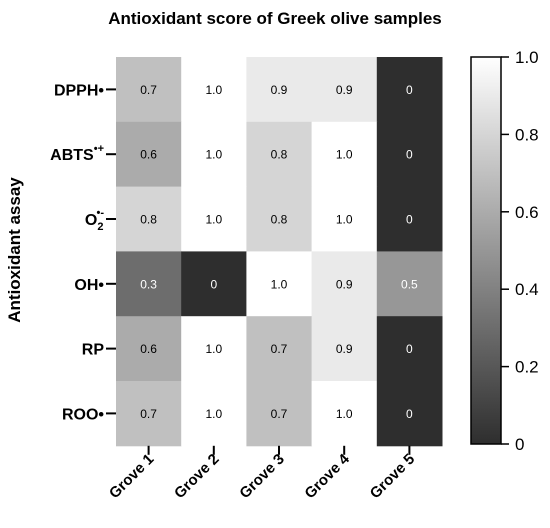 The width and height of the screenshot is (550, 528). What do you see at coordinates (504, 251) in the screenshot?
I see `colorbar: 0 0.2 0.4 0.6 0.8 1.0` at bounding box center [504, 251].